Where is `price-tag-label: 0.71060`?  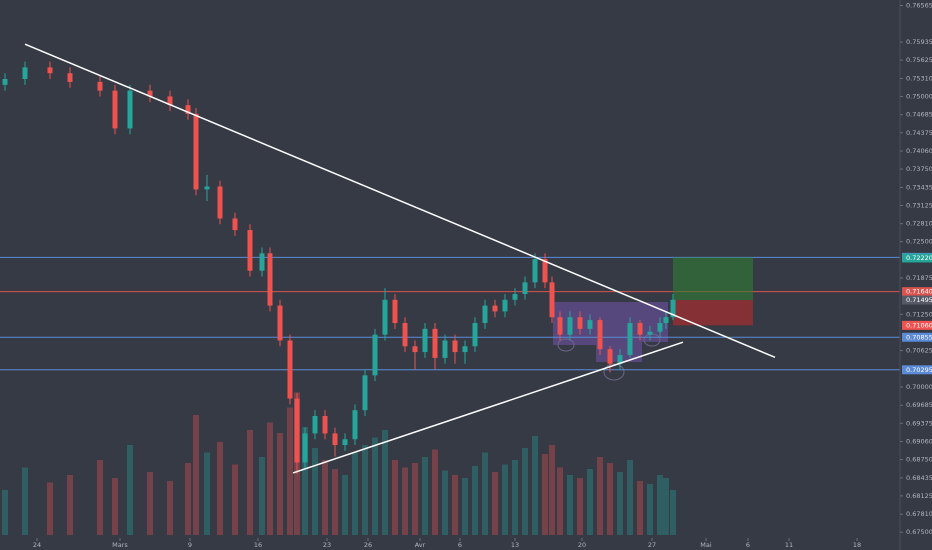 price-tag-label: 0.71060 is located at coordinates (919, 325).